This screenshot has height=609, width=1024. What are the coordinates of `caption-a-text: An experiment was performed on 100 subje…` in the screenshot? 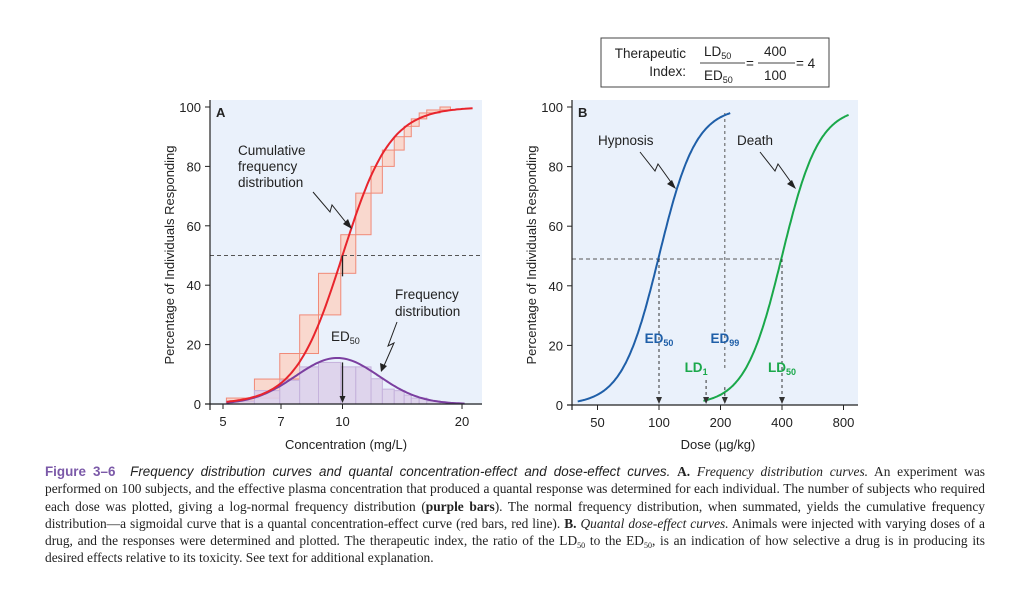 It's located at (515, 489).